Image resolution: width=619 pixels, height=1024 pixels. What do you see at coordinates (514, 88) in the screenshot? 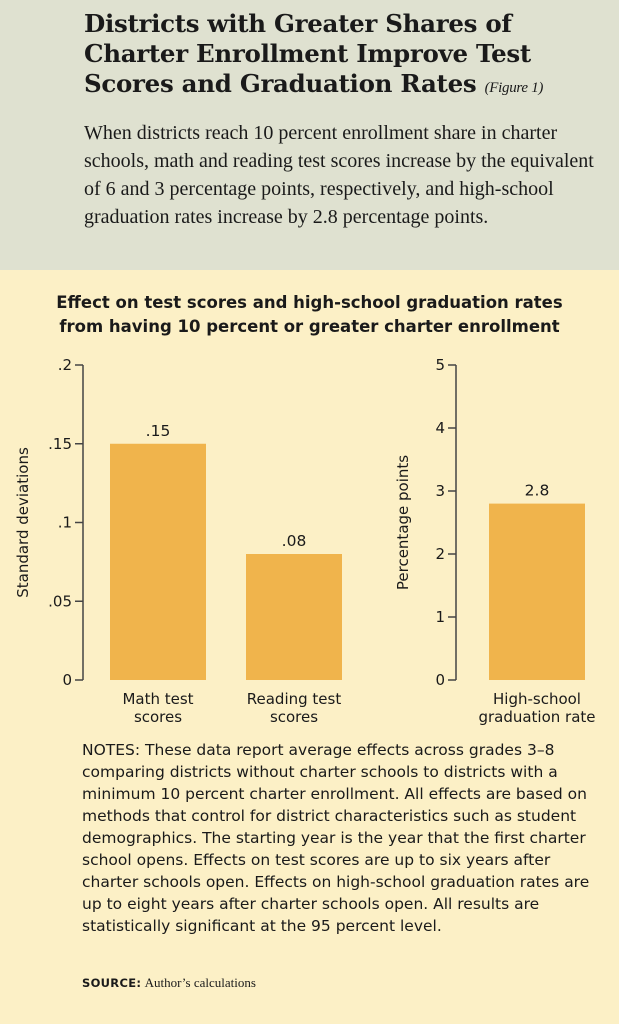
I see `figure-ref: (Figure 1)` at bounding box center [514, 88].